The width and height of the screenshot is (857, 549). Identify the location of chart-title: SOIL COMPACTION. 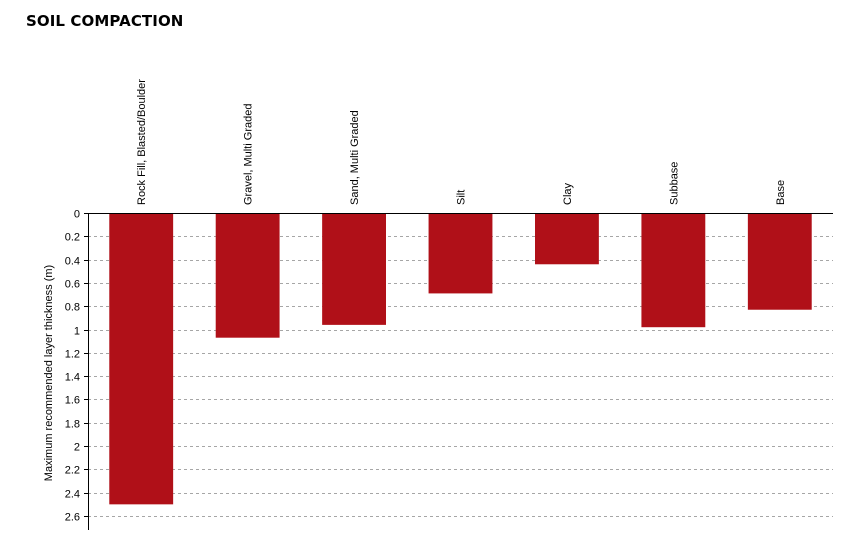
(105, 21).